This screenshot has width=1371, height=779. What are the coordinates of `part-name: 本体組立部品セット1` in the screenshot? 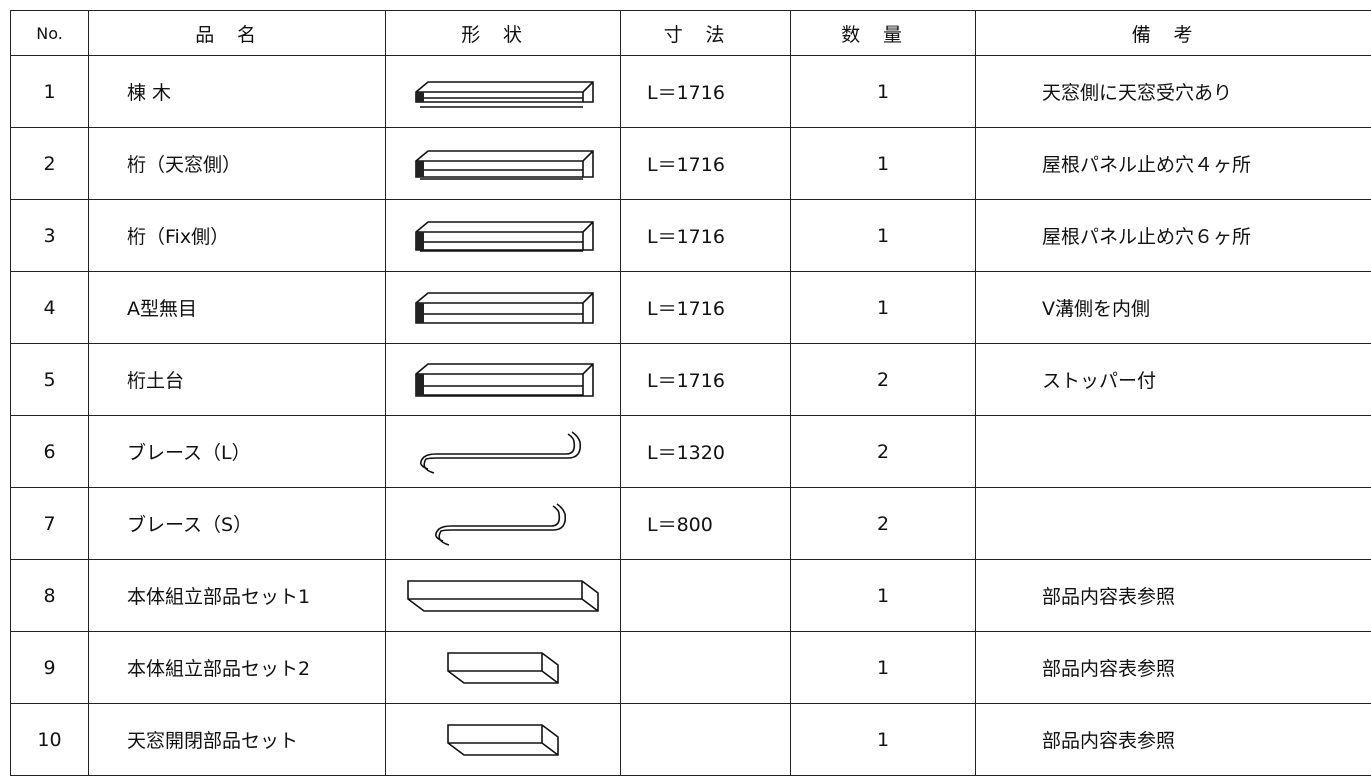 It's located at (237, 595).